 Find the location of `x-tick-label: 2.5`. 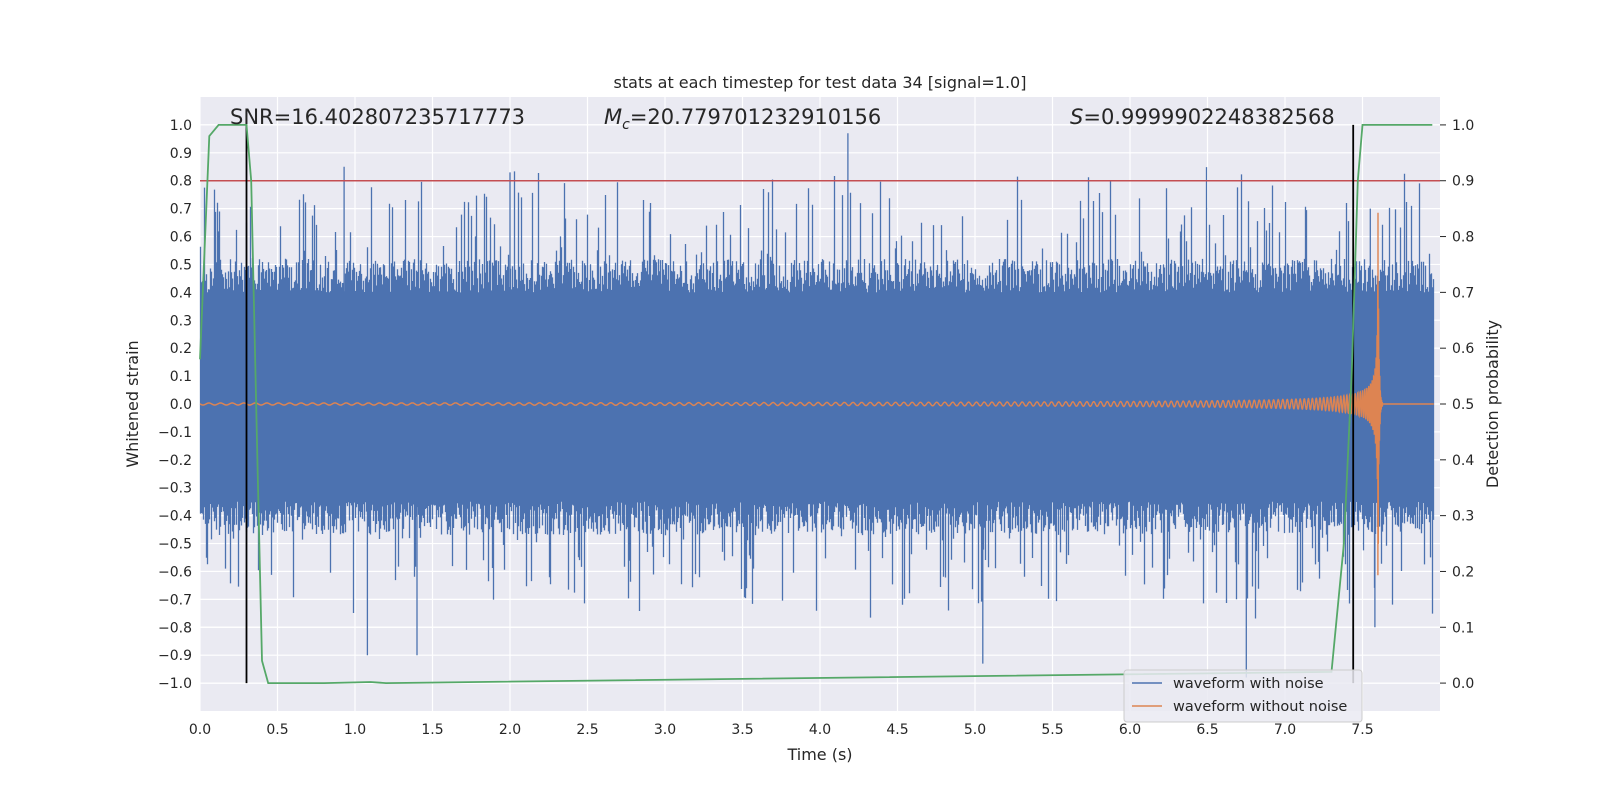

x-tick-label: 2.5 is located at coordinates (587, 730).